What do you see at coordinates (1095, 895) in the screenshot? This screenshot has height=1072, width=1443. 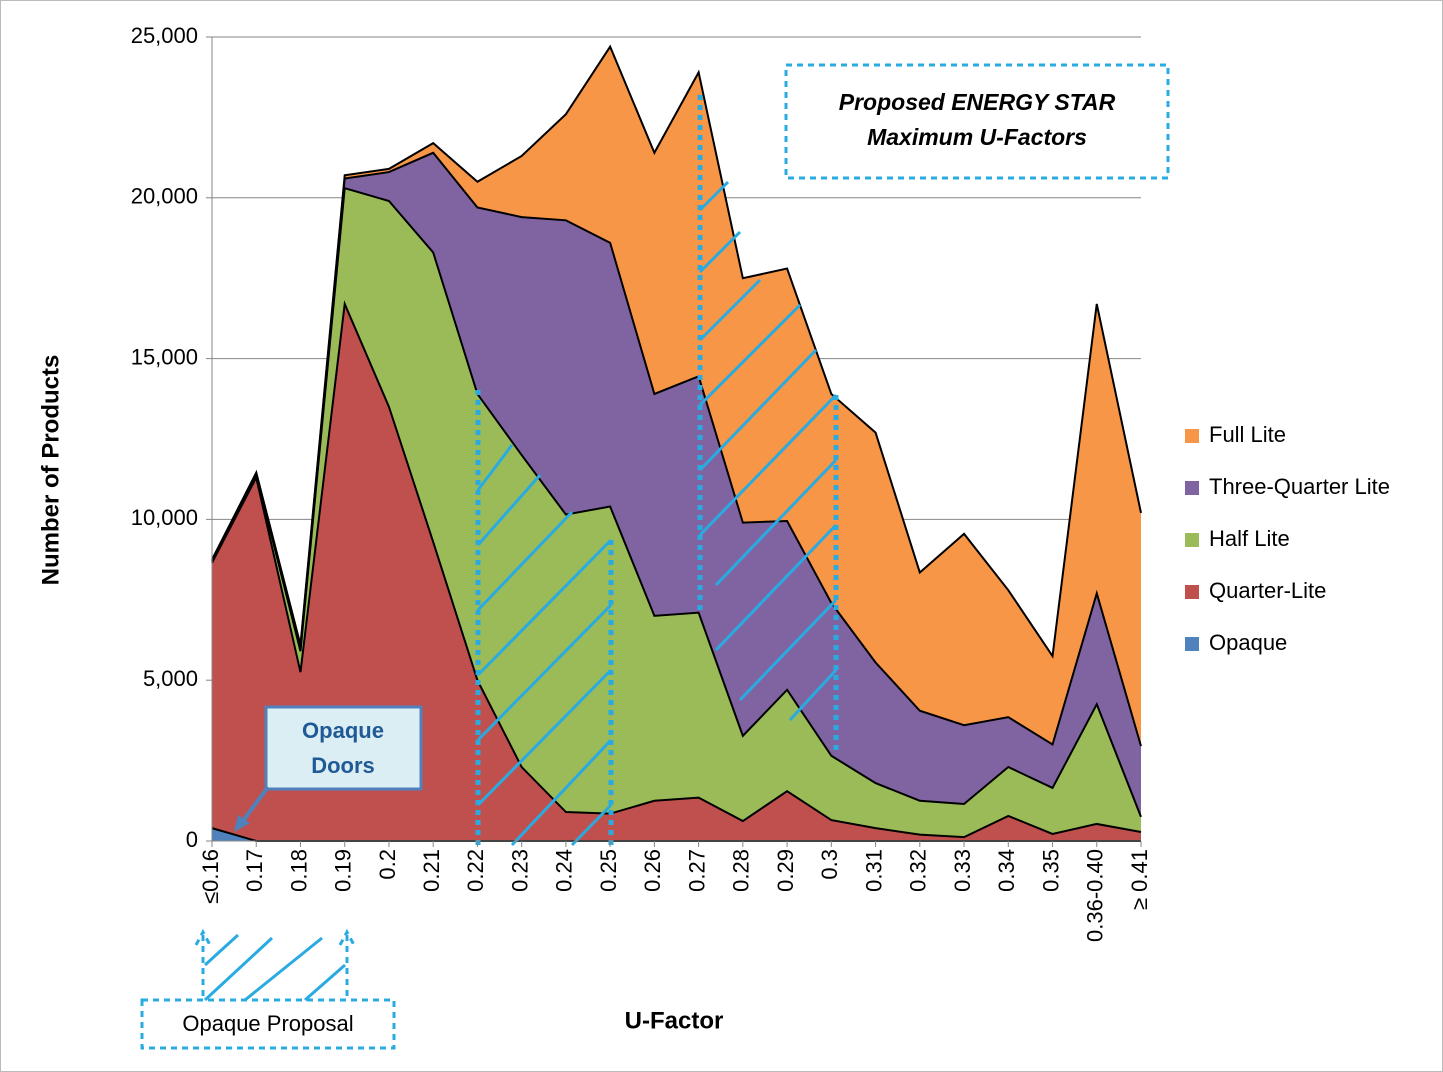 I see `x-tick-label: 0.36-0.40` at bounding box center [1095, 895].